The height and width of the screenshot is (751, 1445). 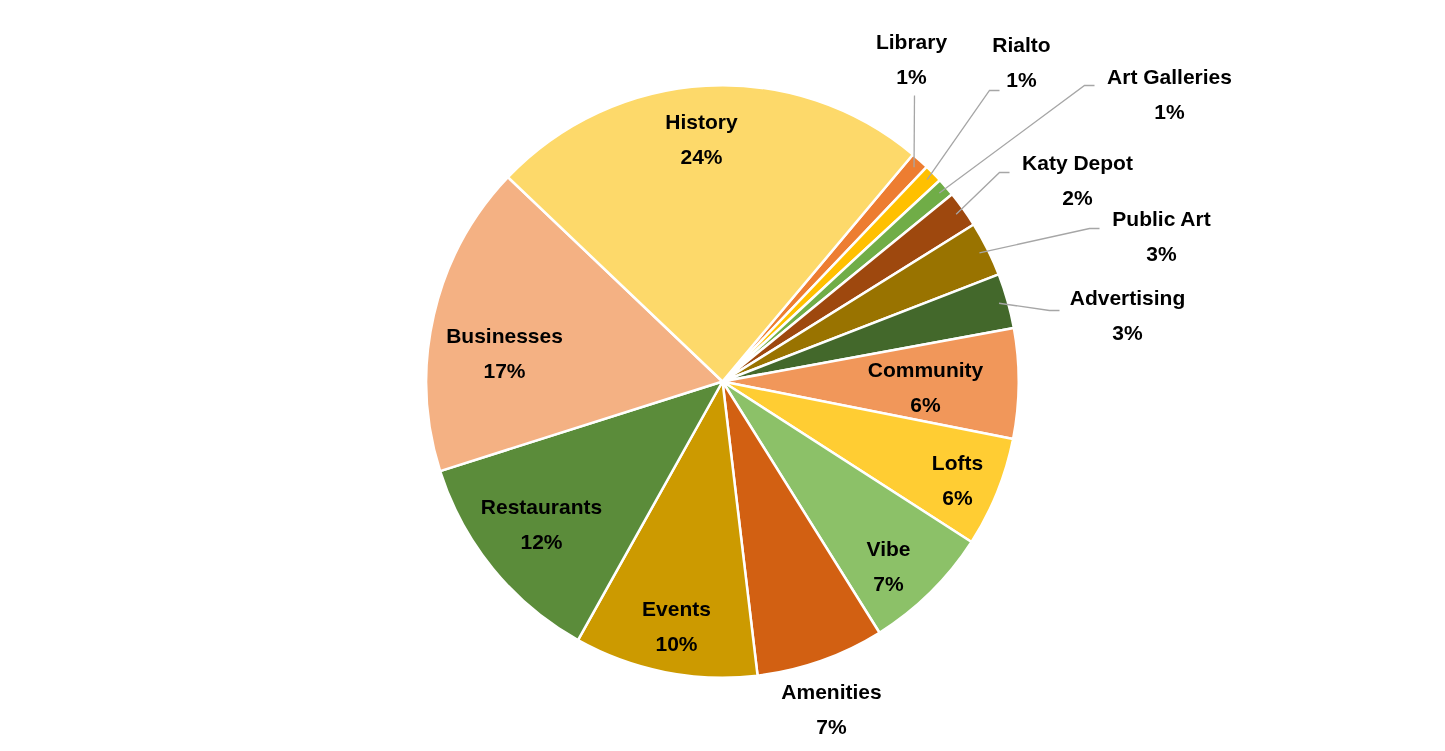 What do you see at coordinates (1021, 45) in the screenshot?
I see `slice-label: Rialto` at bounding box center [1021, 45].